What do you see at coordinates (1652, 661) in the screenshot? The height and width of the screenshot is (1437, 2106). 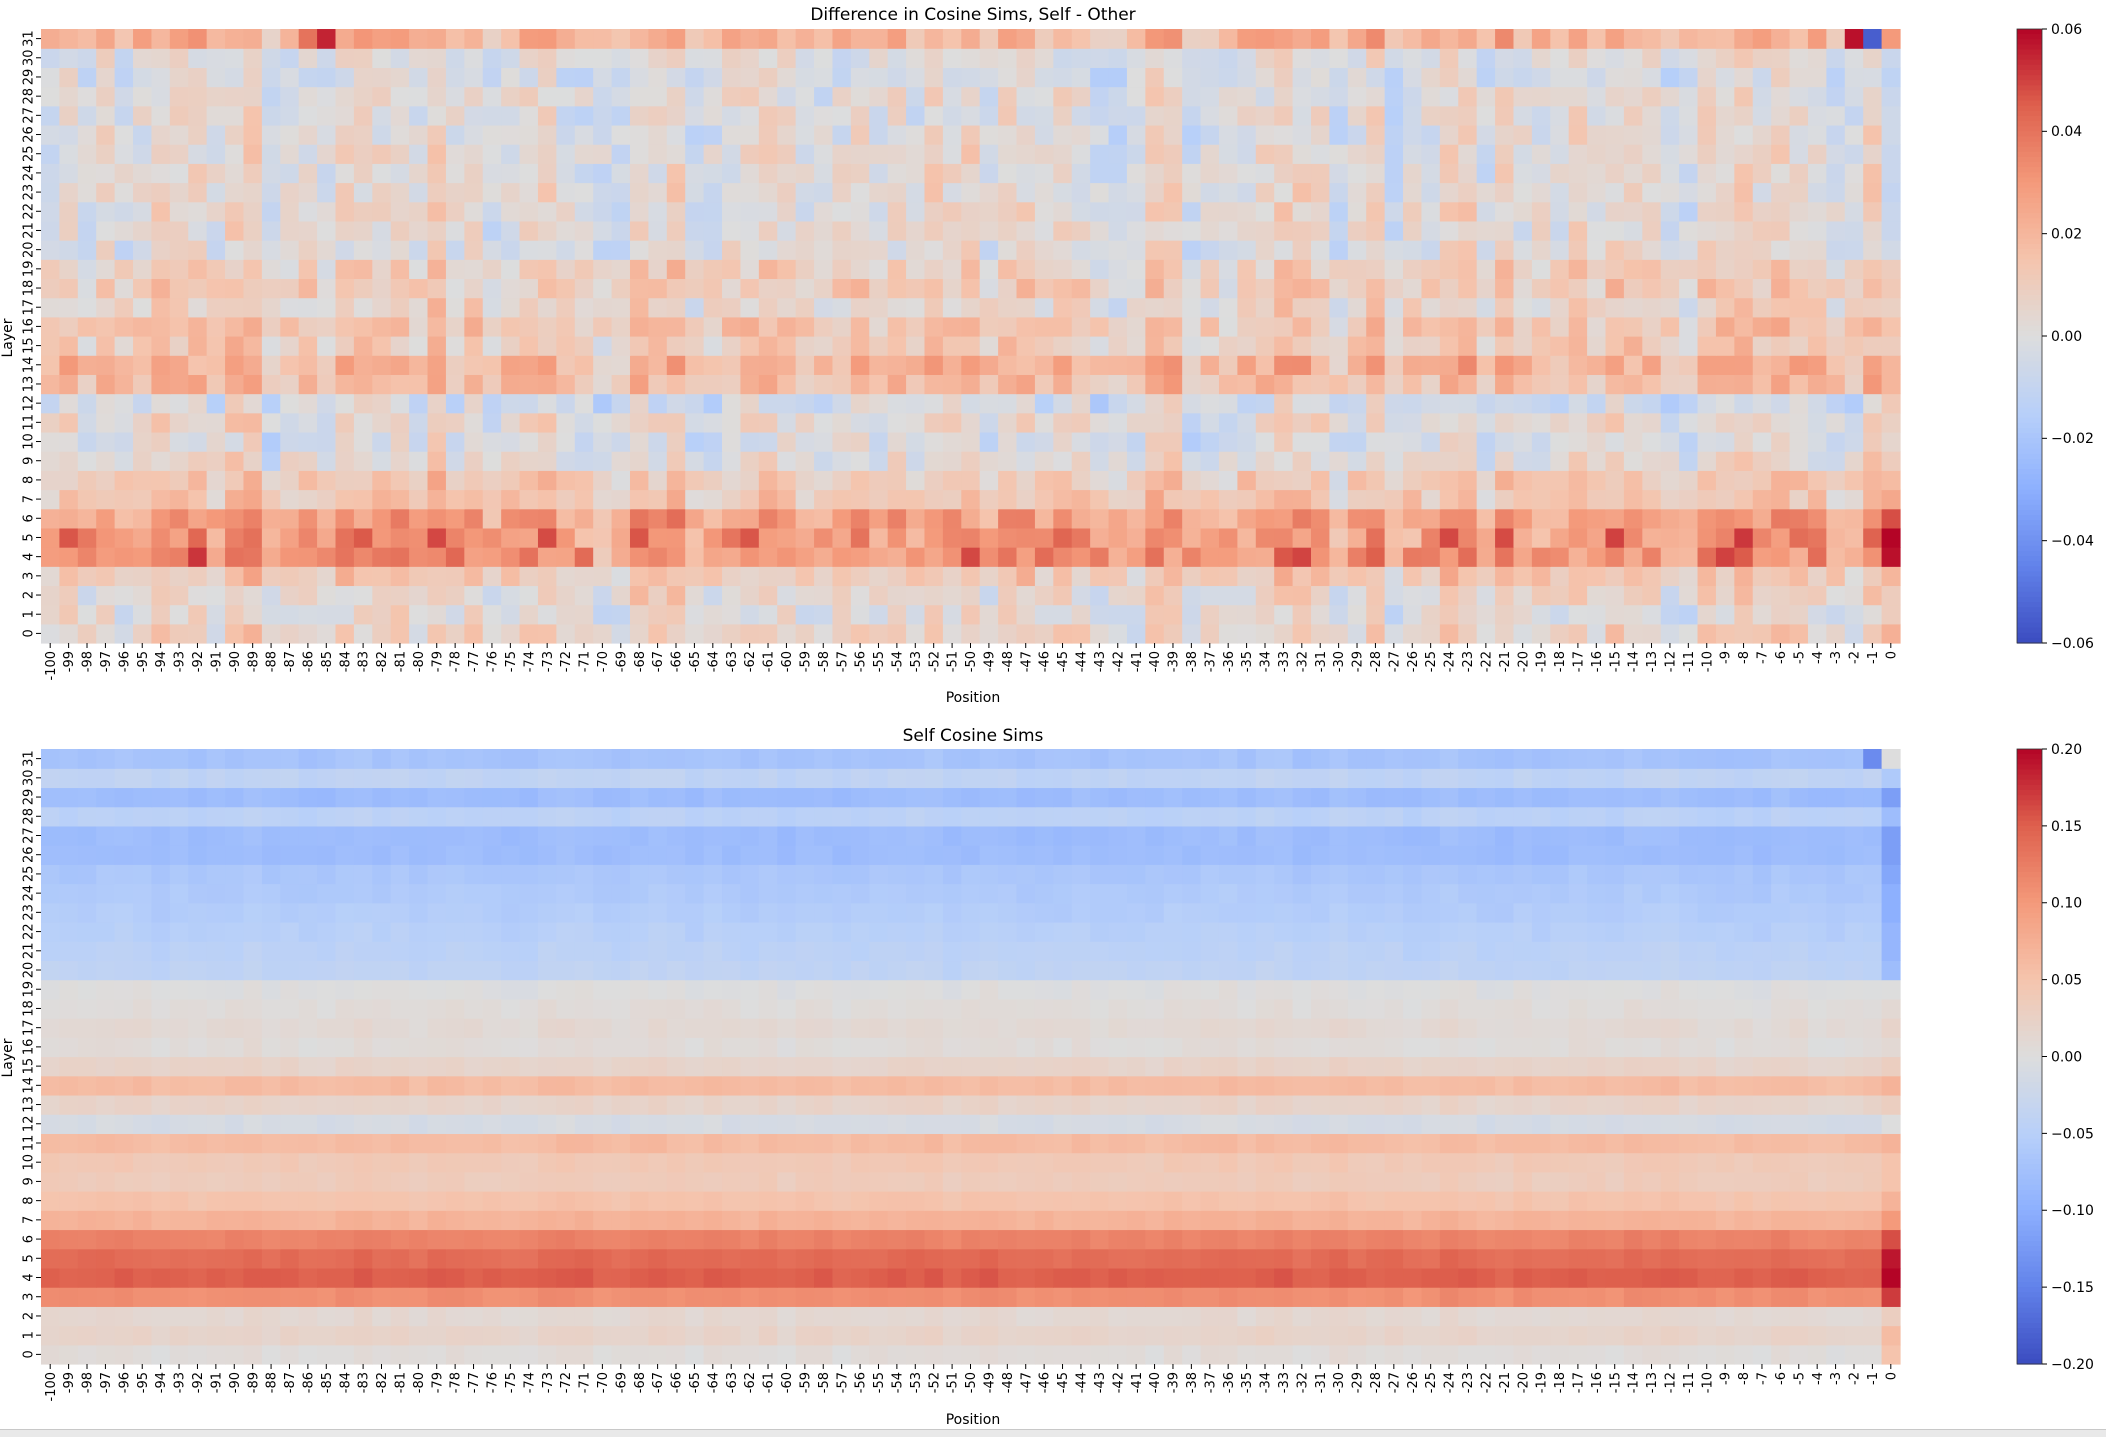 I see `x-tick-label: -13` at bounding box center [1652, 661].